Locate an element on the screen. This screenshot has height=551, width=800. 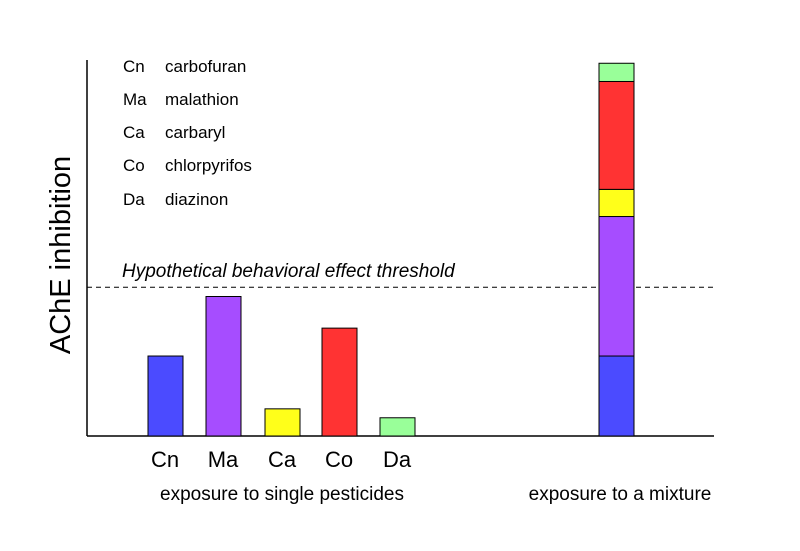
mixture-stacked-bar is located at coordinates (616, 249).